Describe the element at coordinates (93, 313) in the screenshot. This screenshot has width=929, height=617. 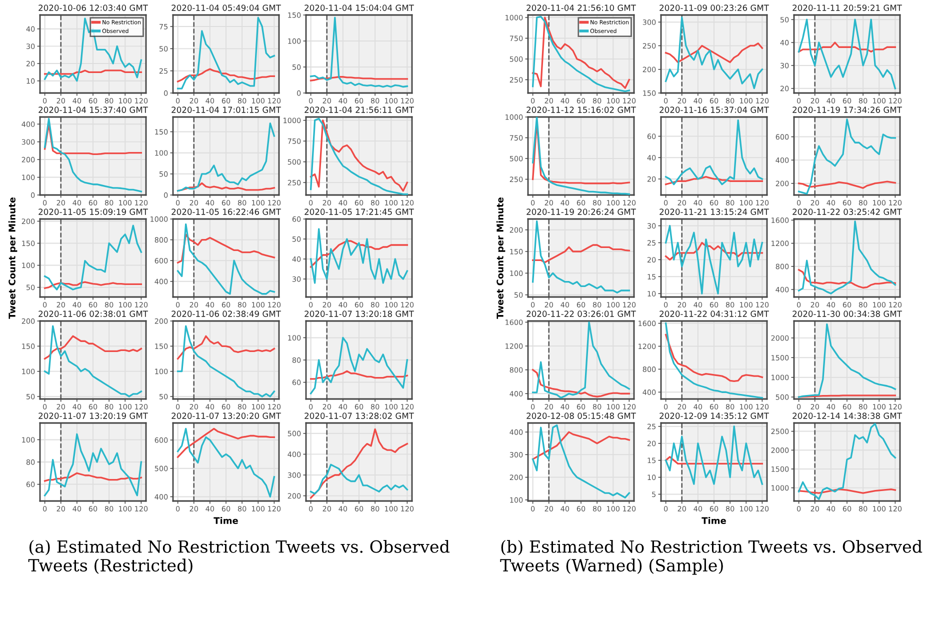
I see `chart-title: 2020-11-06 02:38:01 GMT` at that location.